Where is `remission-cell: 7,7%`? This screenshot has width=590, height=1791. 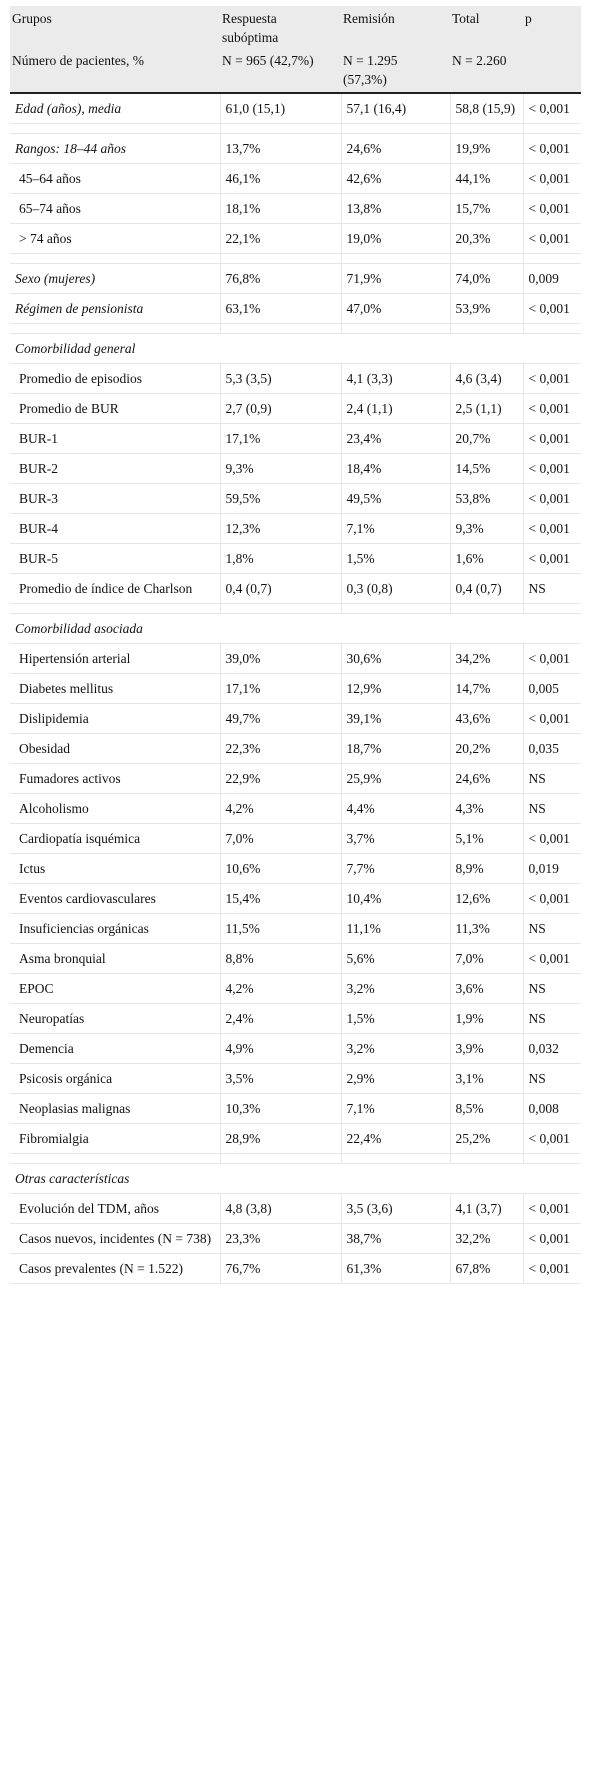
remission-cell: 7,7% is located at coordinates (395, 868).